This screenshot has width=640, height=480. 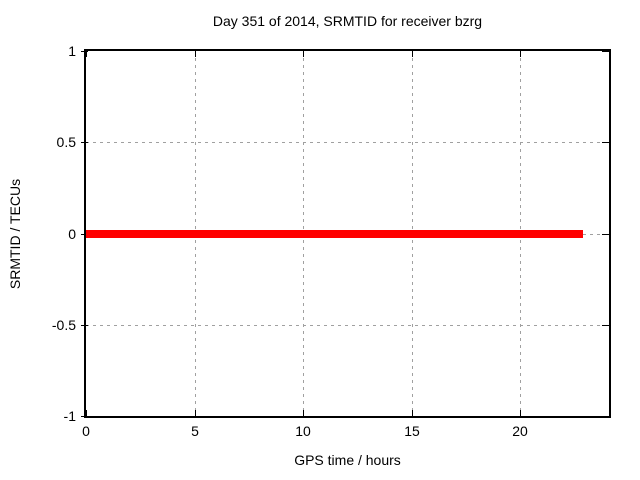 I want to click on x-tick-label: 0, so click(x=86, y=431).